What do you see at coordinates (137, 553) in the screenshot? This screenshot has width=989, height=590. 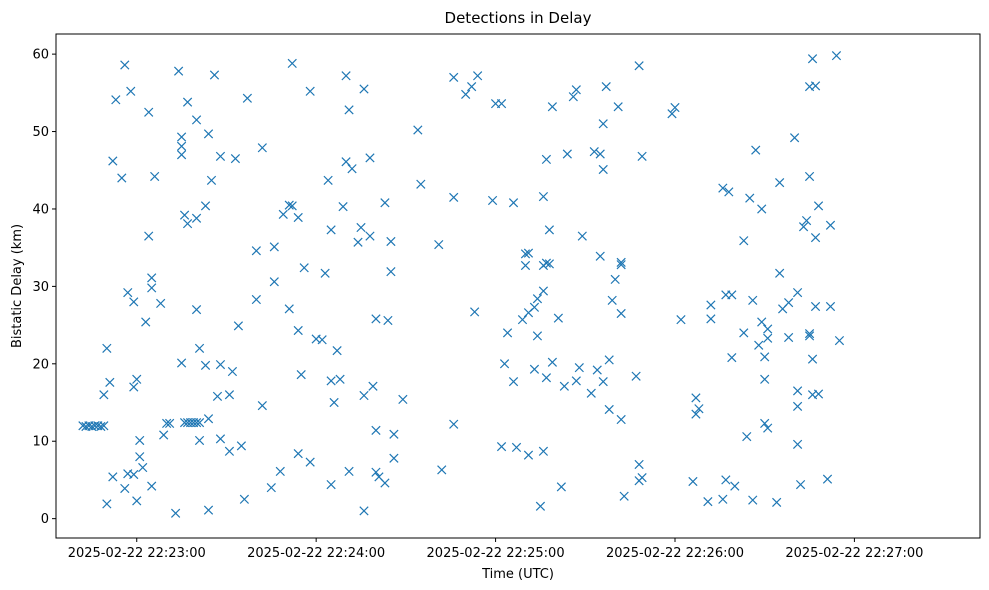 I see `x-tick-label: 2025-02-22 22:23:00` at bounding box center [137, 553].